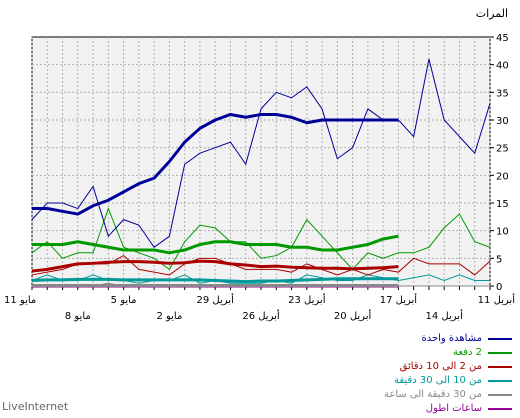 The height and width of the screenshot is (418, 520). What do you see at coordinates (502, 149) in the screenshot?
I see `y-tick-label: 25` at bounding box center [502, 149].